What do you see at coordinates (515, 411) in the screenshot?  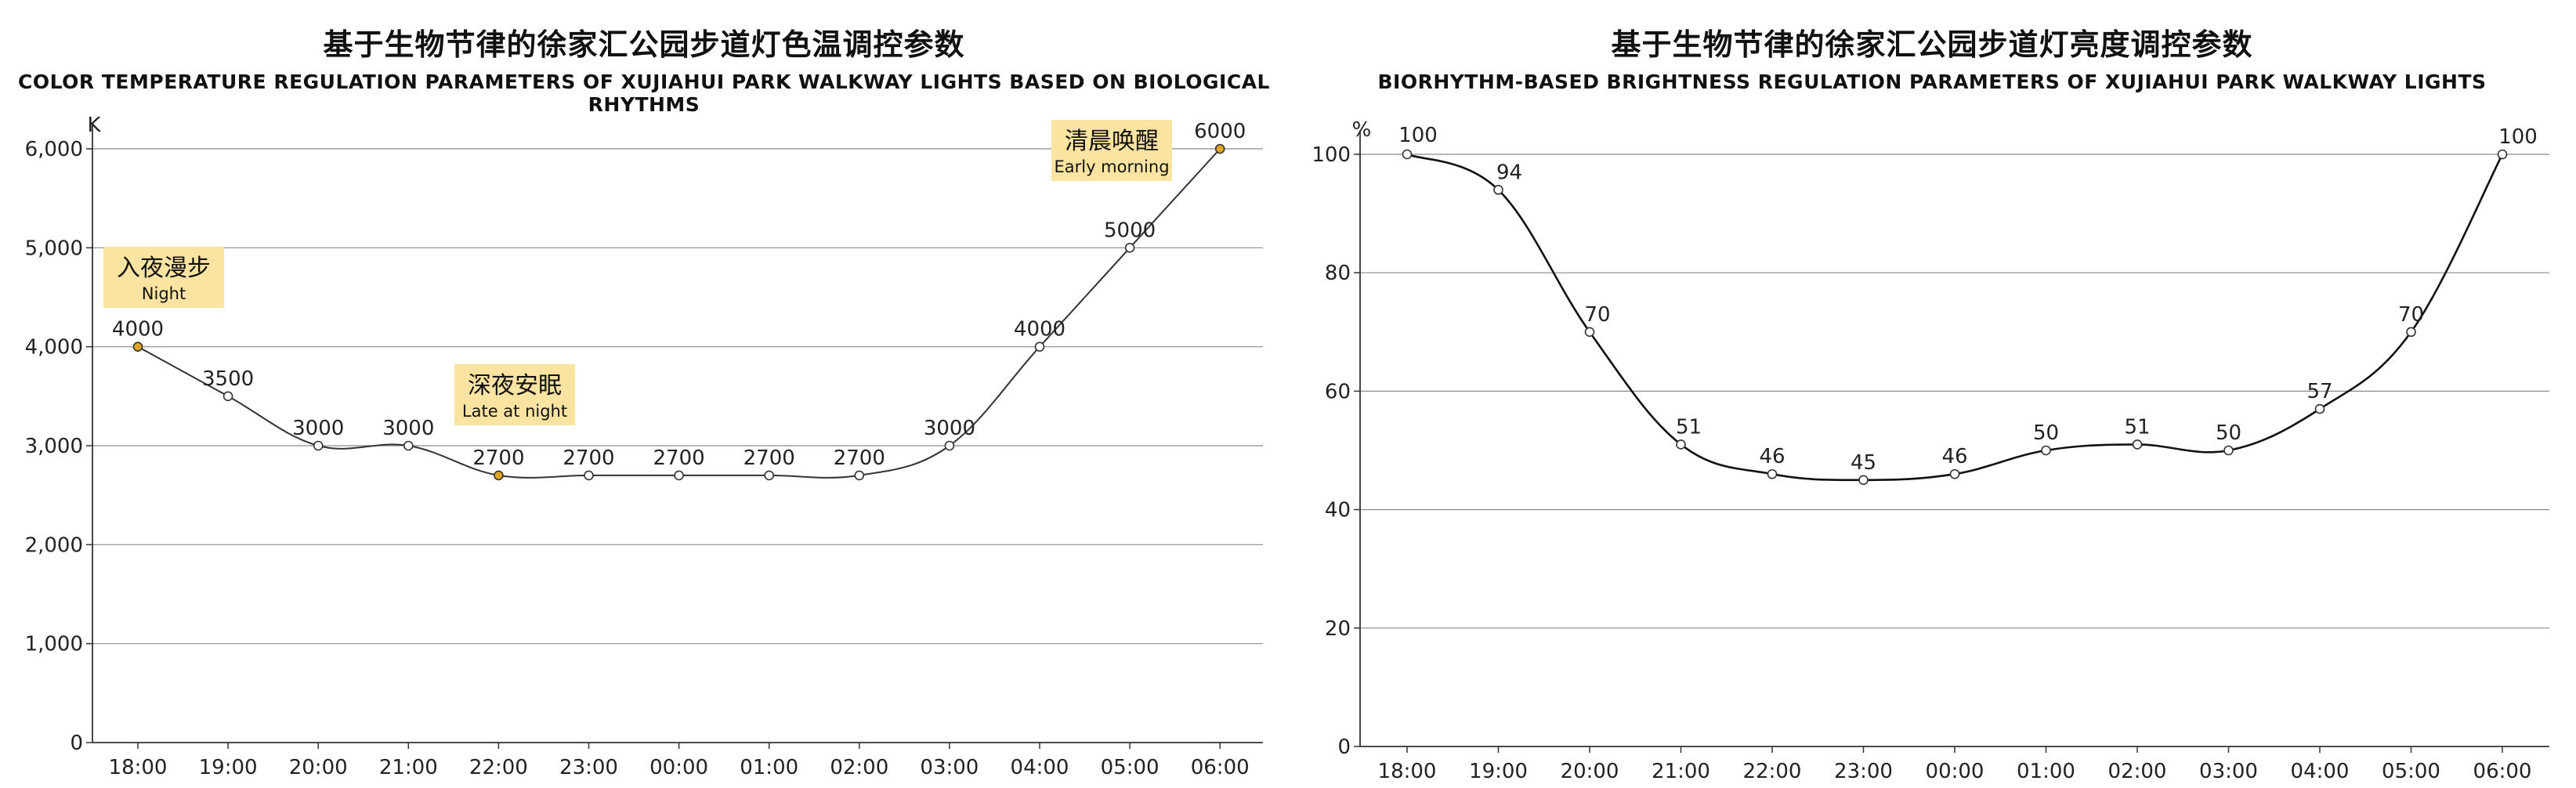 I see `annotation-en-label: Late at night` at bounding box center [515, 411].